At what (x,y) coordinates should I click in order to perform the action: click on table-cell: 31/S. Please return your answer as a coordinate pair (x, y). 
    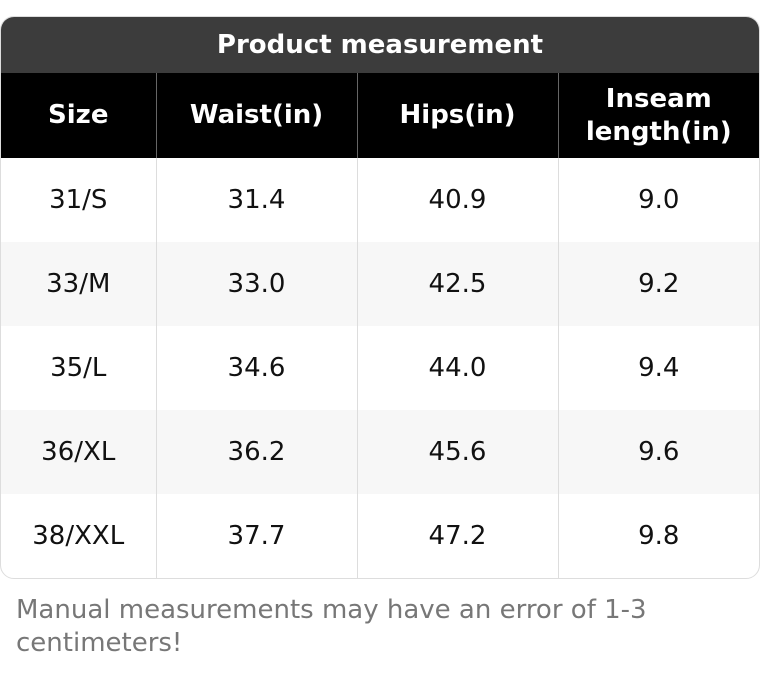
    Looking at the image, I should click on (78, 200).